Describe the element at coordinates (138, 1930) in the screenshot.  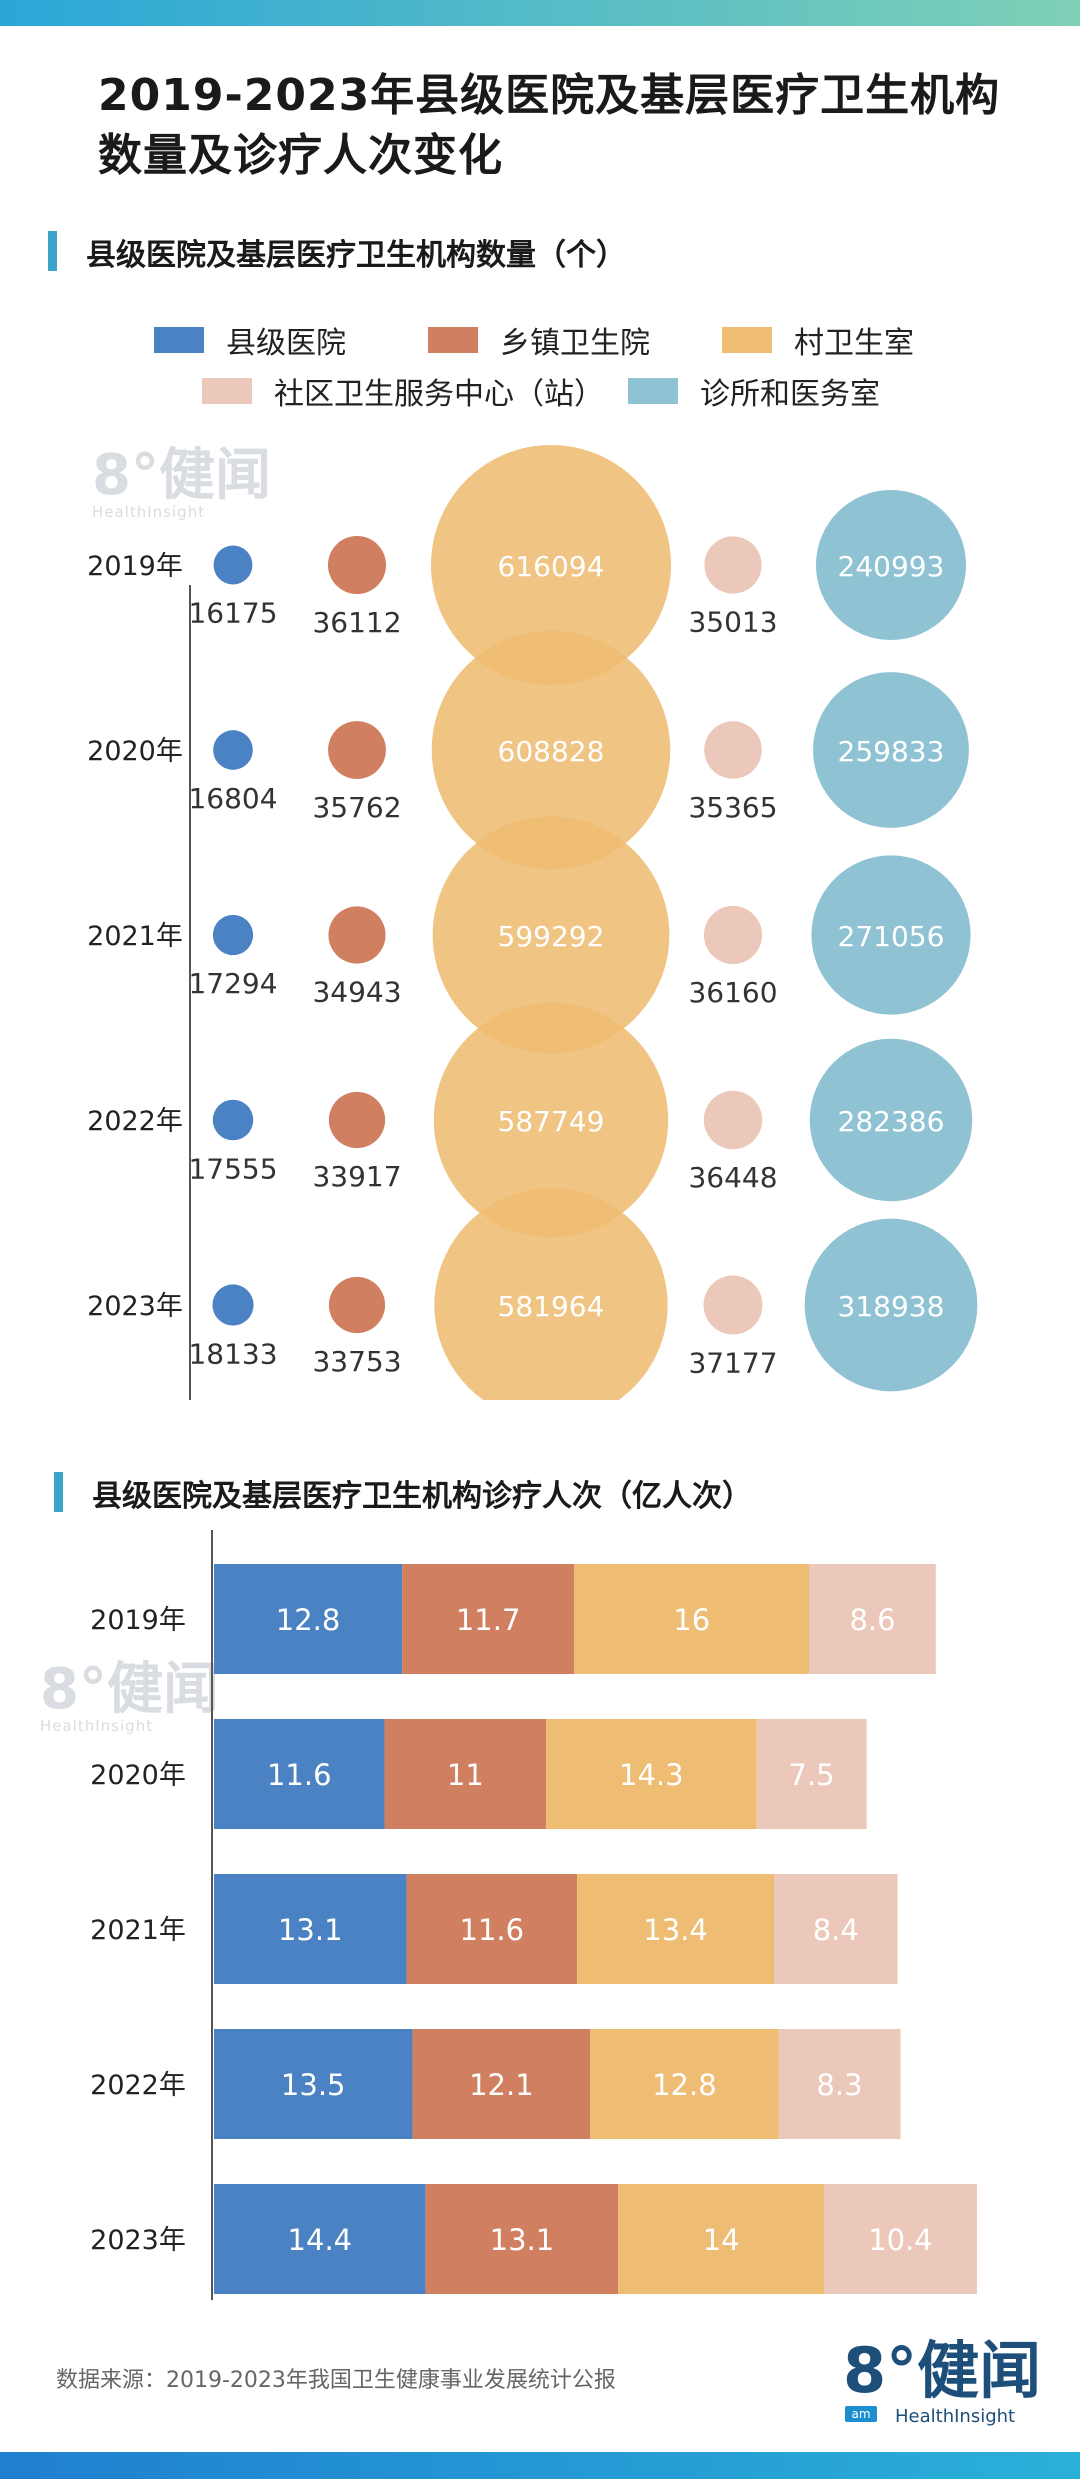
I see `bar-year-label: 2021年` at that location.